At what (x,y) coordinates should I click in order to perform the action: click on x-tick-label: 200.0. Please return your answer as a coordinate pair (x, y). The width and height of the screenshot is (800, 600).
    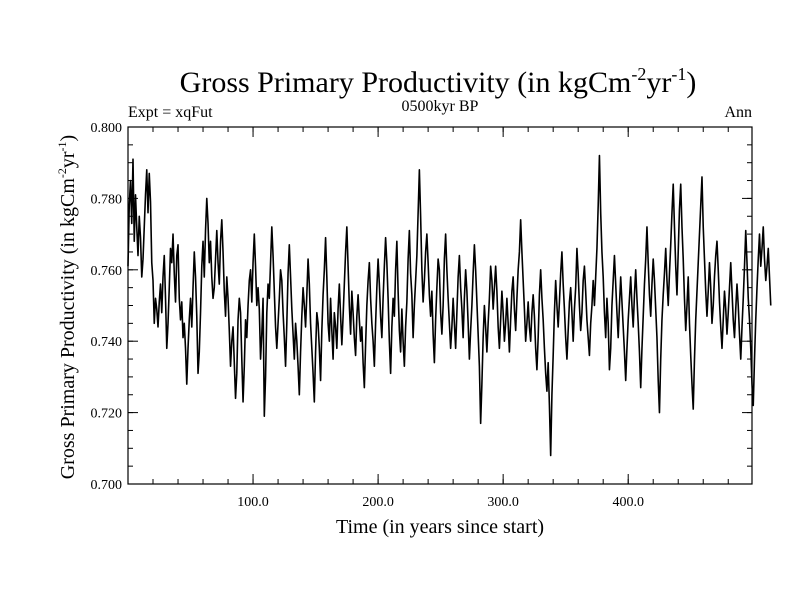
    Looking at the image, I should click on (378, 502).